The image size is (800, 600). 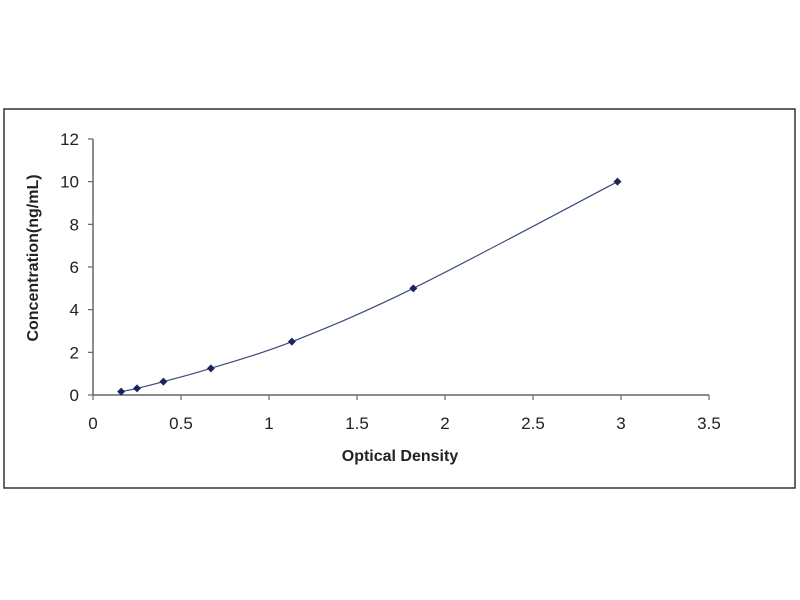 What do you see at coordinates (400, 456) in the screenshot?
I see `x-axis-title: Optical Density` at bounding box center [400, 456].